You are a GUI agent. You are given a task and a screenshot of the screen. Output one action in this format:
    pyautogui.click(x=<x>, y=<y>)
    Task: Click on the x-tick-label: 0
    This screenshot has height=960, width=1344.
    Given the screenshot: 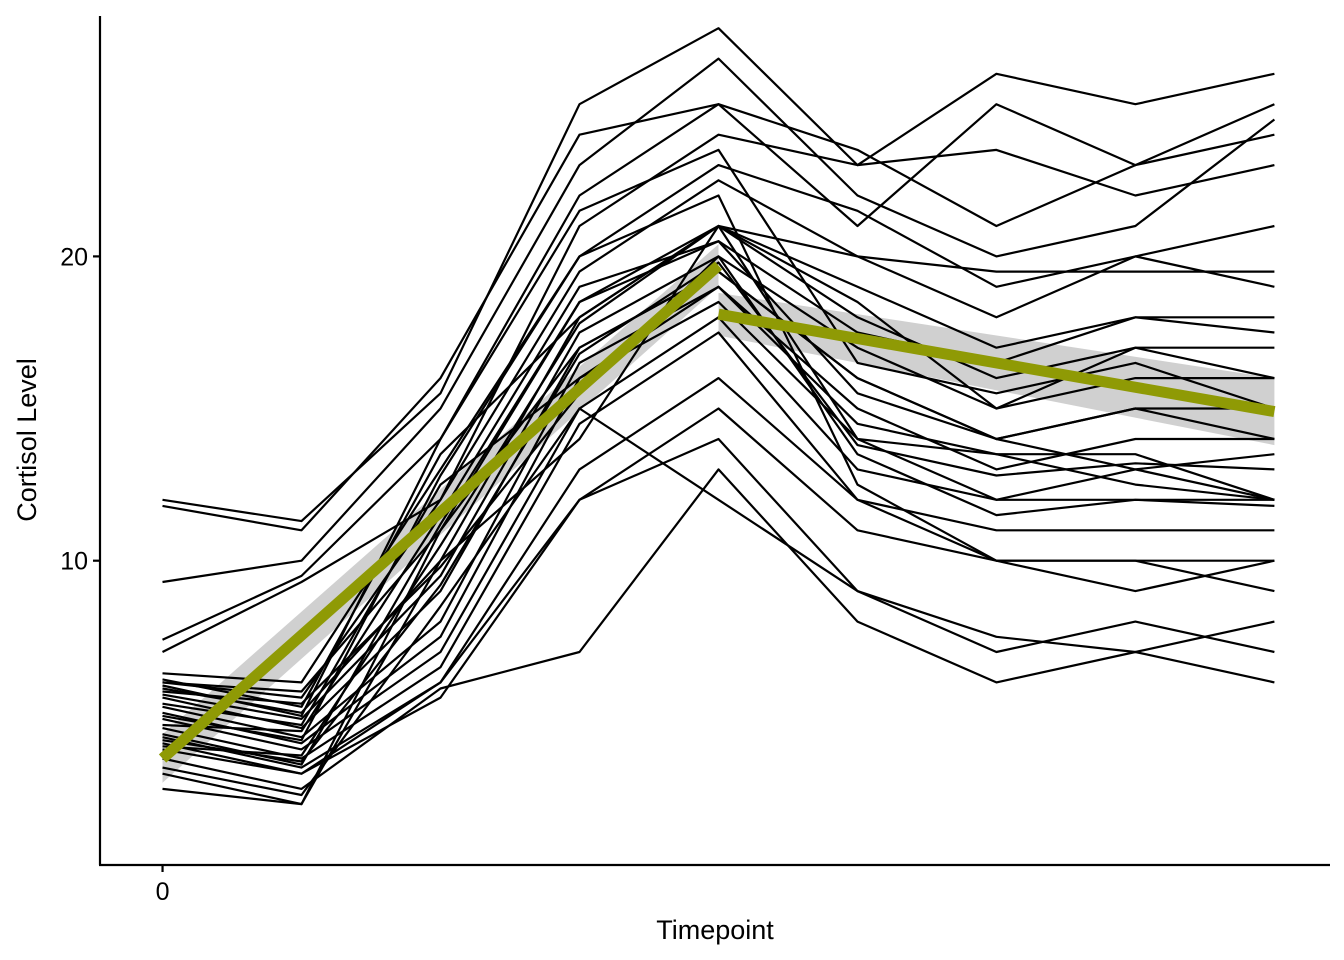 What is the action you would take?
    pyautogui.click(x=163, y=892)
    